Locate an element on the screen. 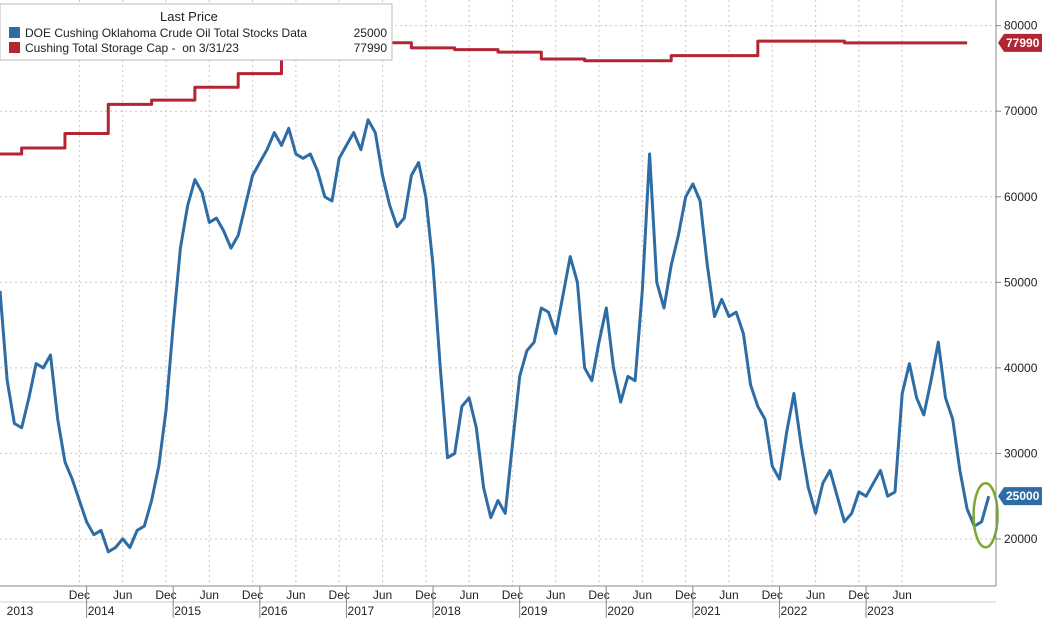 The image size is (1042, 618). y-tick-label: 80000 is located at coordinates (1021, 26).